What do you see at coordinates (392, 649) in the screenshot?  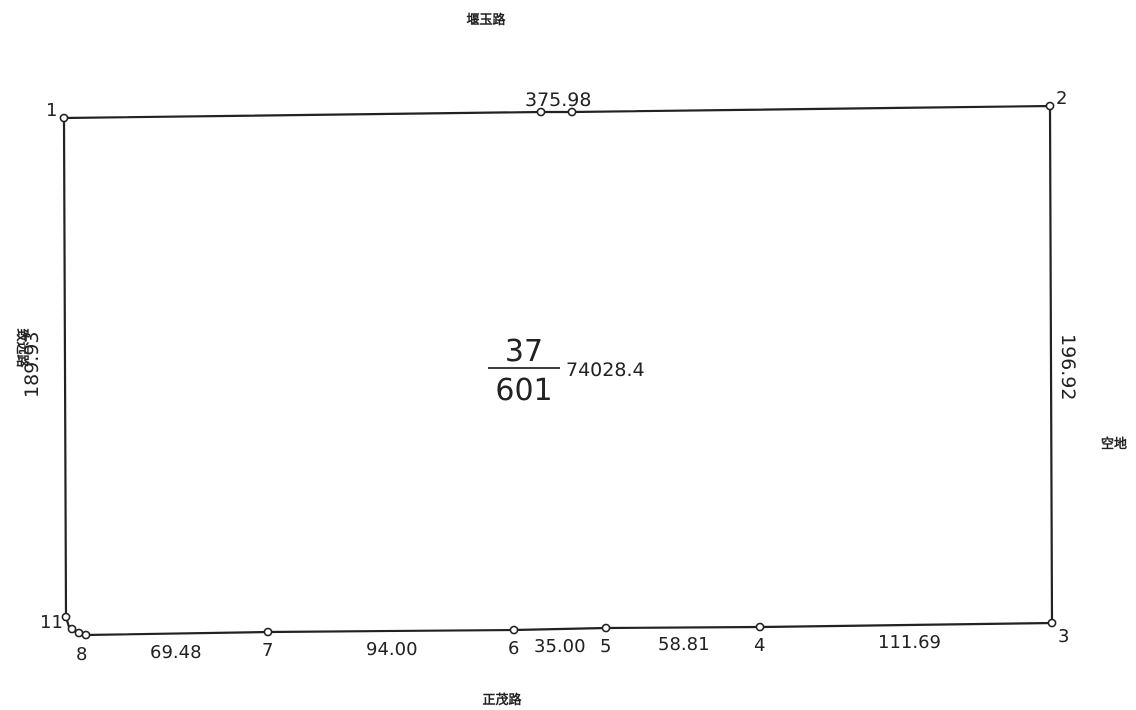 I see `edge-length-s-6-7: 94.00` at bounding box center [392, 649].